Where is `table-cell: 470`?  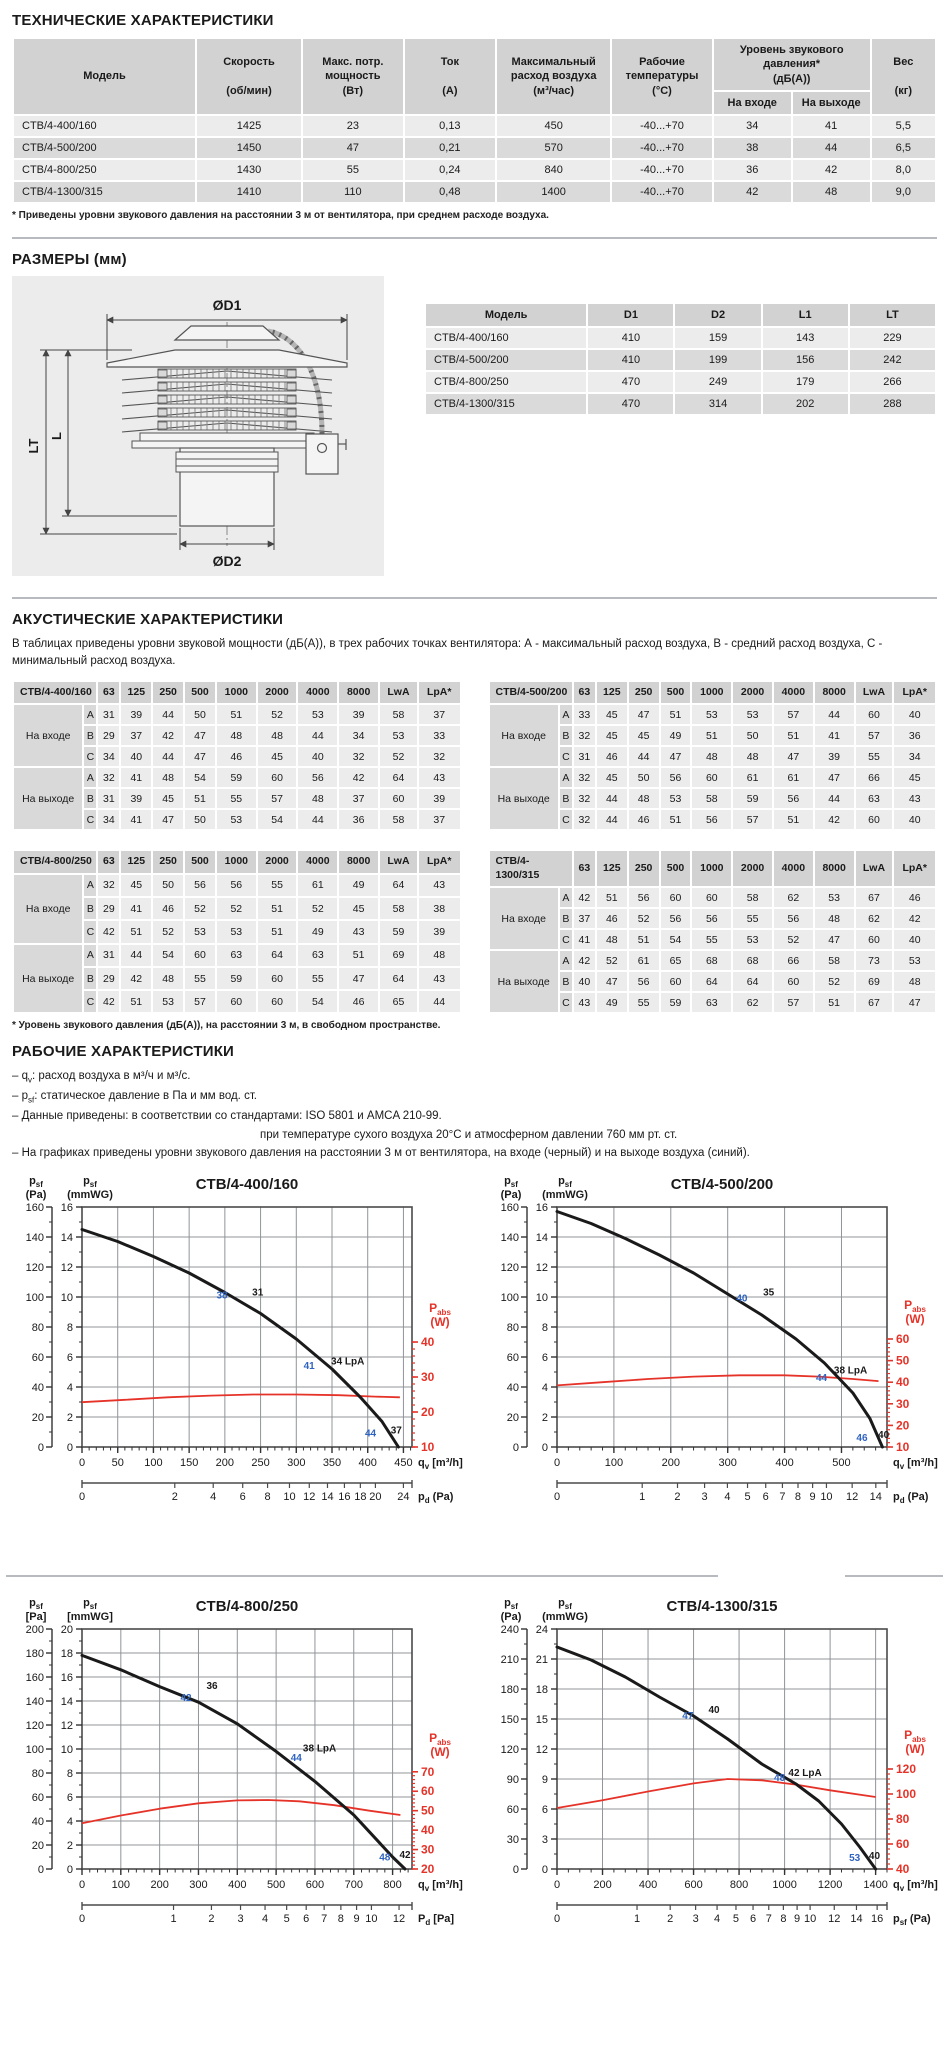 table-cell: 470 is located at coordinates (631, 382).